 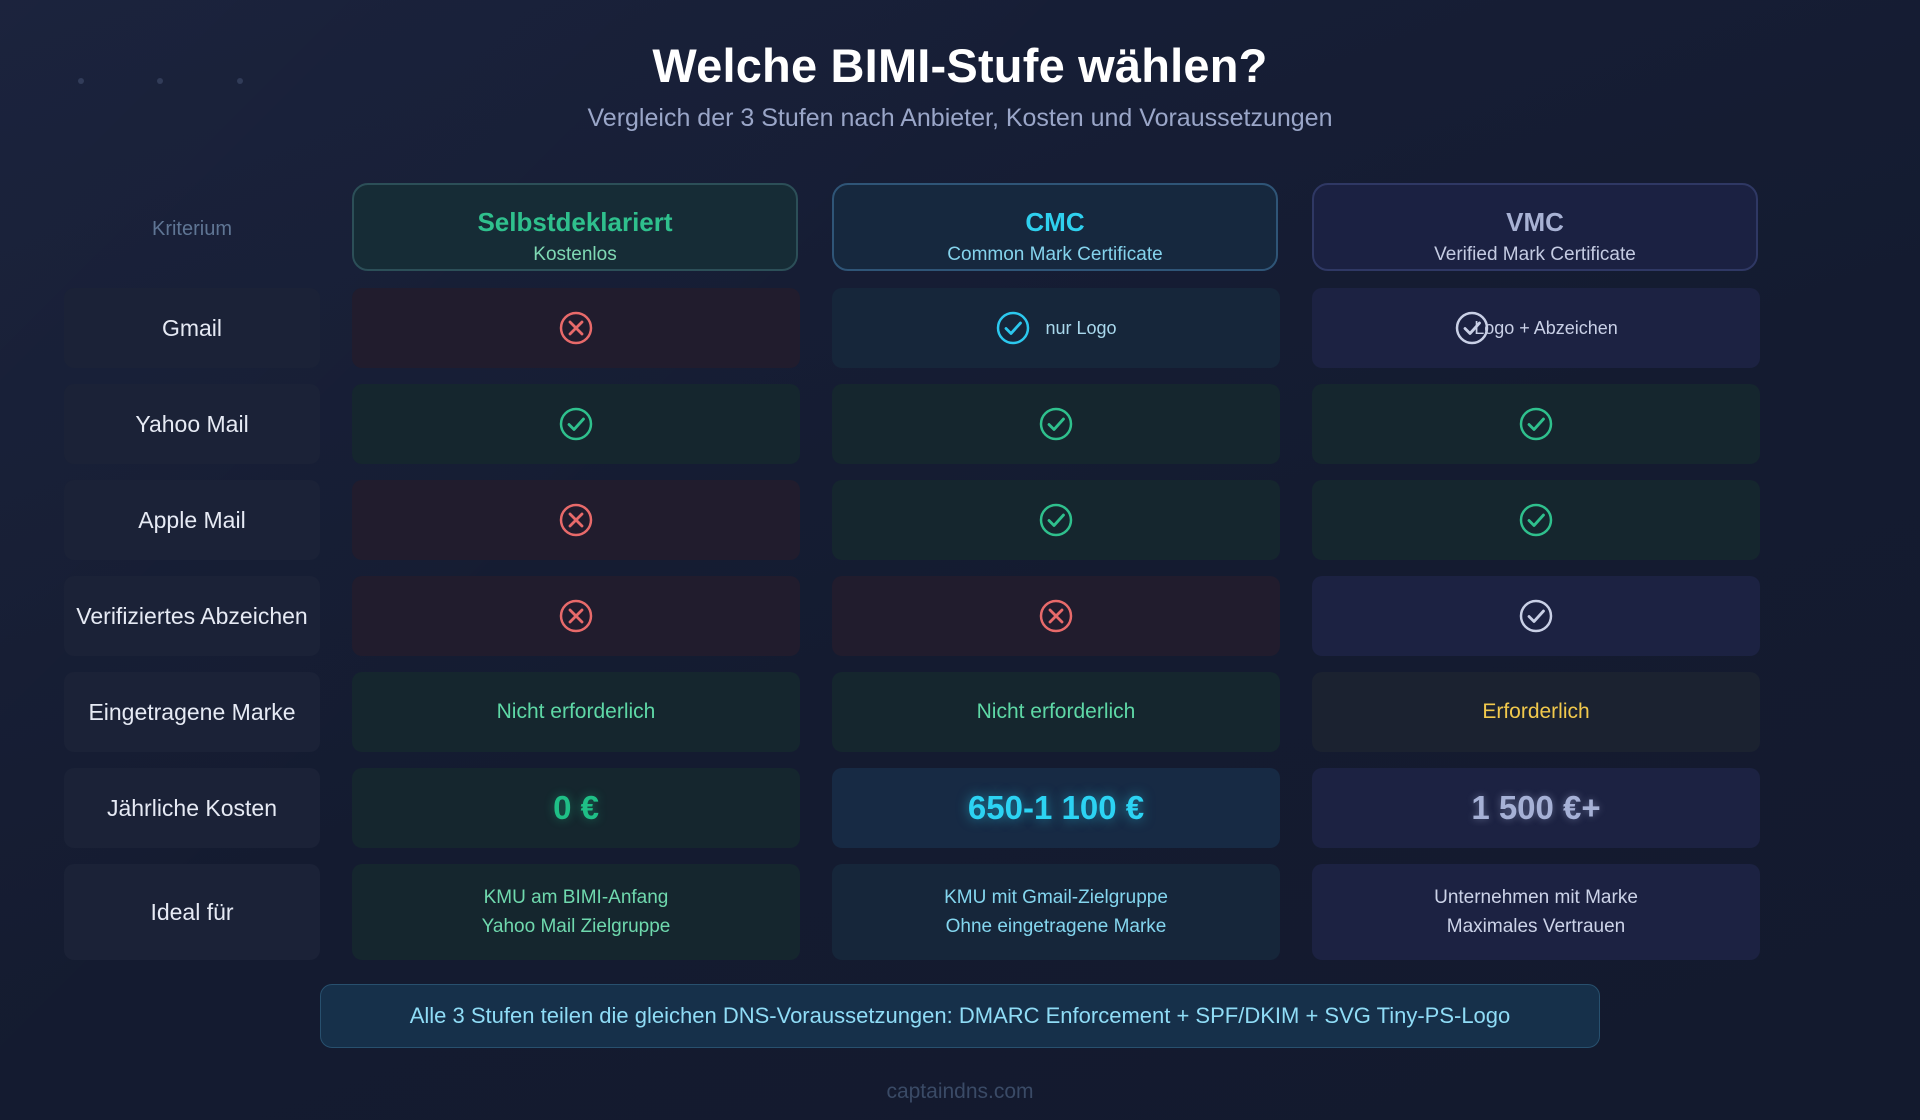 I want to click on ideal-line: KMU am BIMI-Anfang, so click(x=576, y=897).